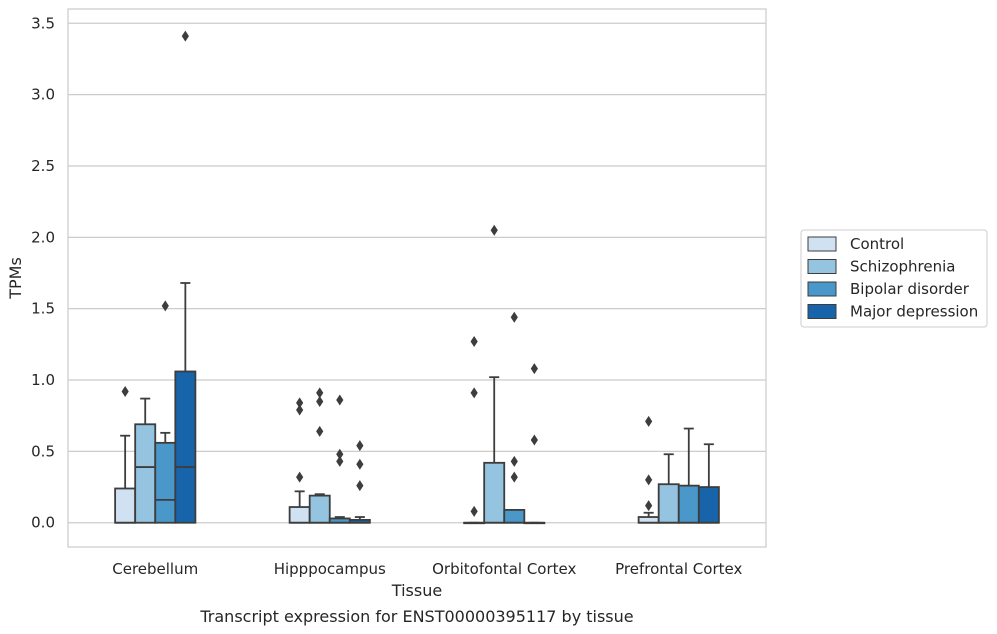 The image size is (997, 634). Describe the element at coordinates (43, 272) in the screenshot. I see `y-tick-labels: 0.0 0.5 1.0 1.5 2.0 2.5 3.0 3.5` at that location.